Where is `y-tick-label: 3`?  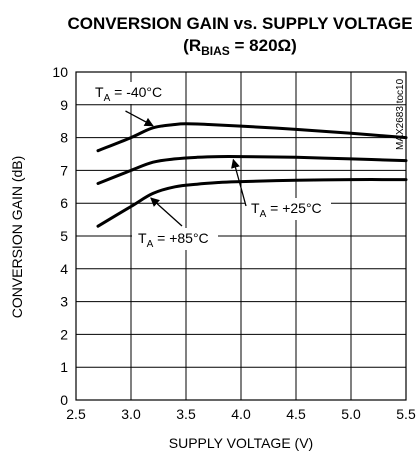 y-tick-label: 3 is located at coordinates (64, 302).